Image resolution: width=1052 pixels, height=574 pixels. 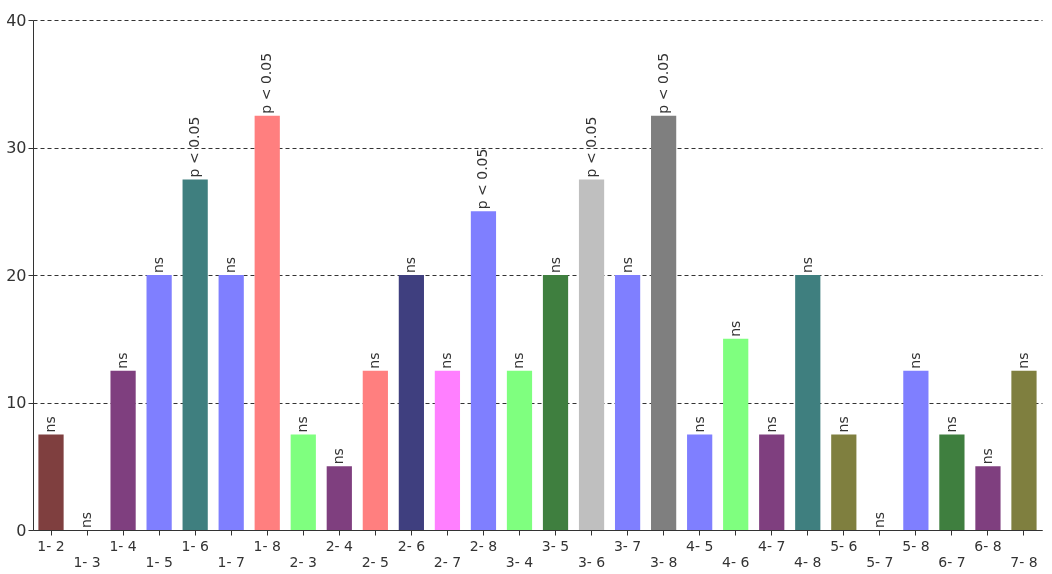 I want to click on x-tick-label: 2- 3, so click(x=303, y=561).